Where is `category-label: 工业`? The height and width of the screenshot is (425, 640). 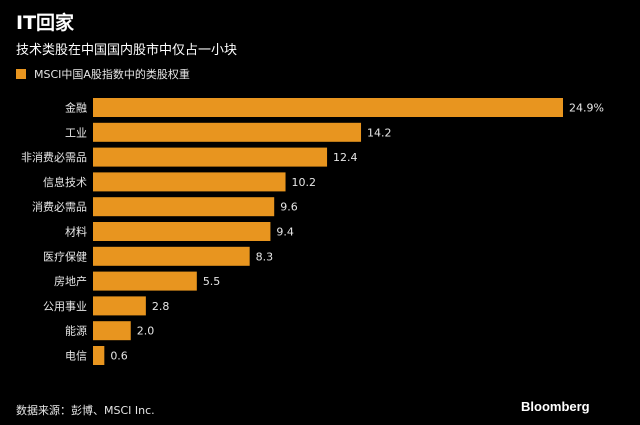 category-label: 工业 is located at coordinates (76, 132).